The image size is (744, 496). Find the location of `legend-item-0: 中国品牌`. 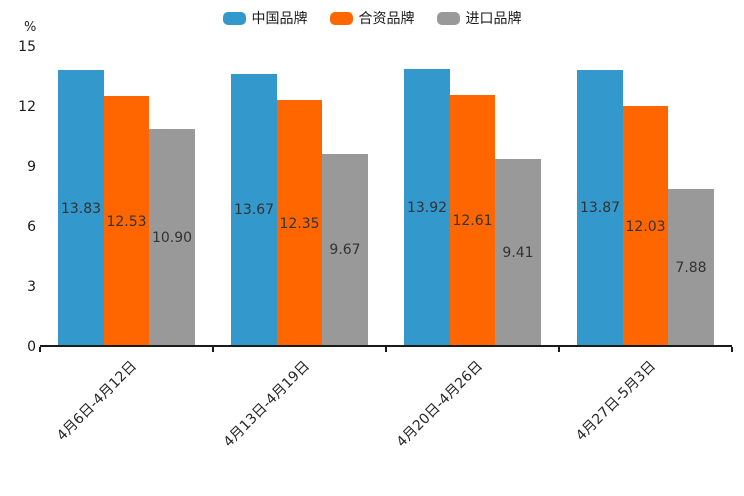

legend-item-0: 中国品牌 is located at coordinates (265, 18).